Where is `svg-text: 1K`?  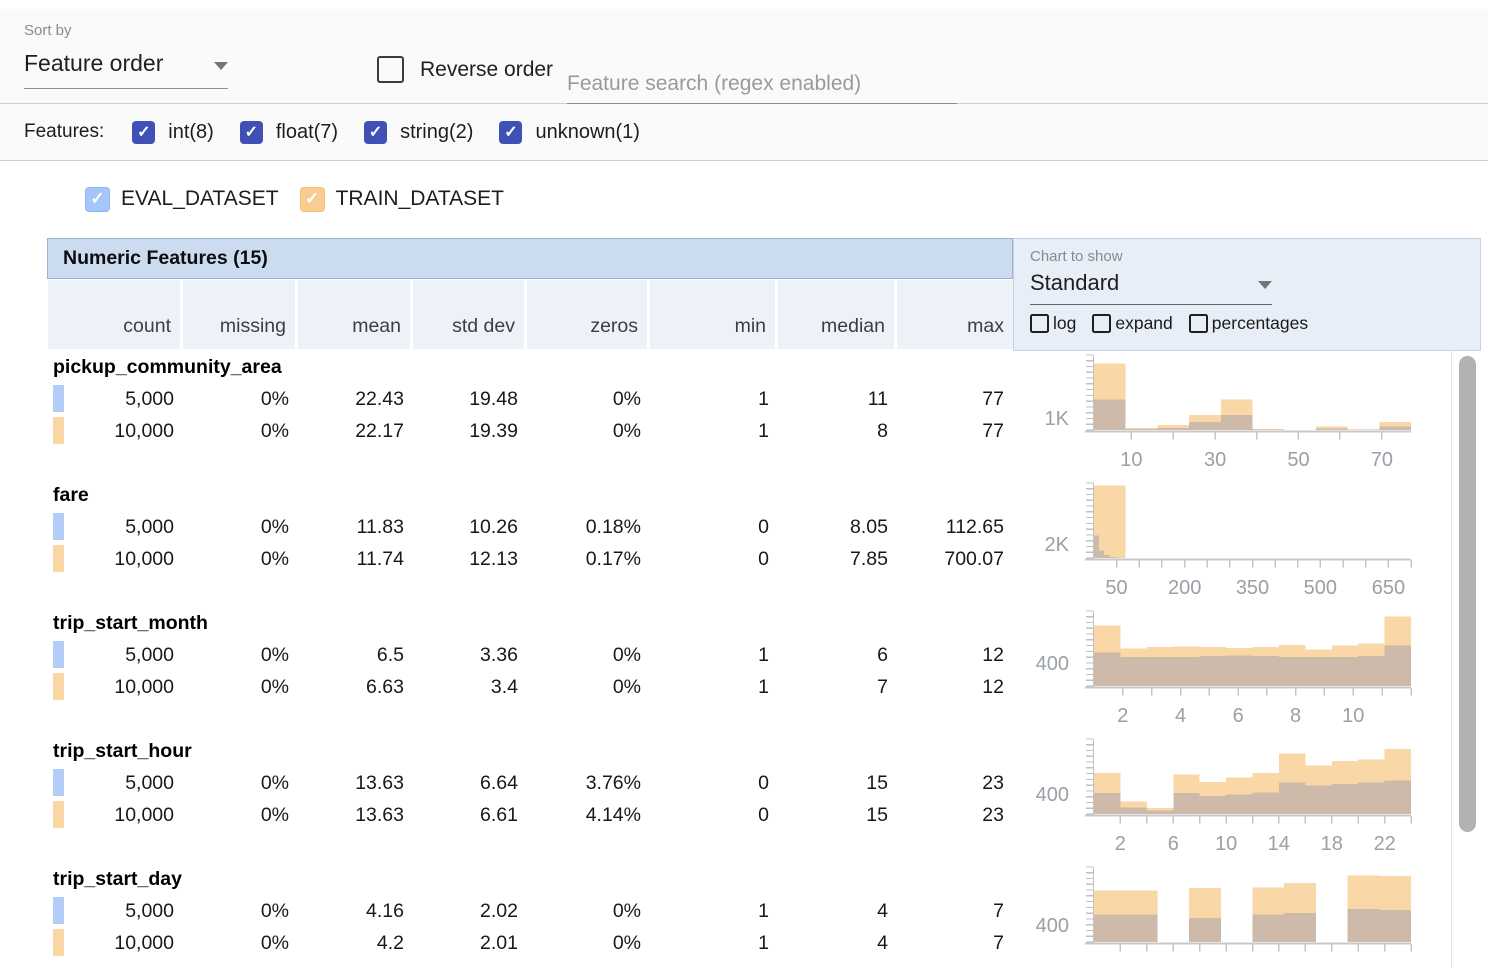 svg-text: 1K is located at coordinates (1057, 419).